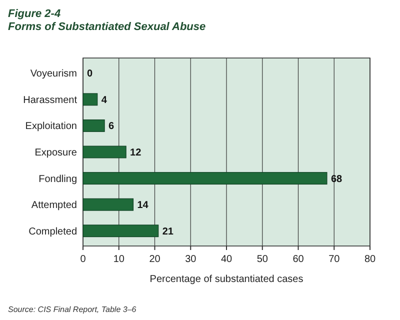  Describe the element at coordinates (54, 206) in the screenshot. I see `y-tick-label: Attempted` at that location.